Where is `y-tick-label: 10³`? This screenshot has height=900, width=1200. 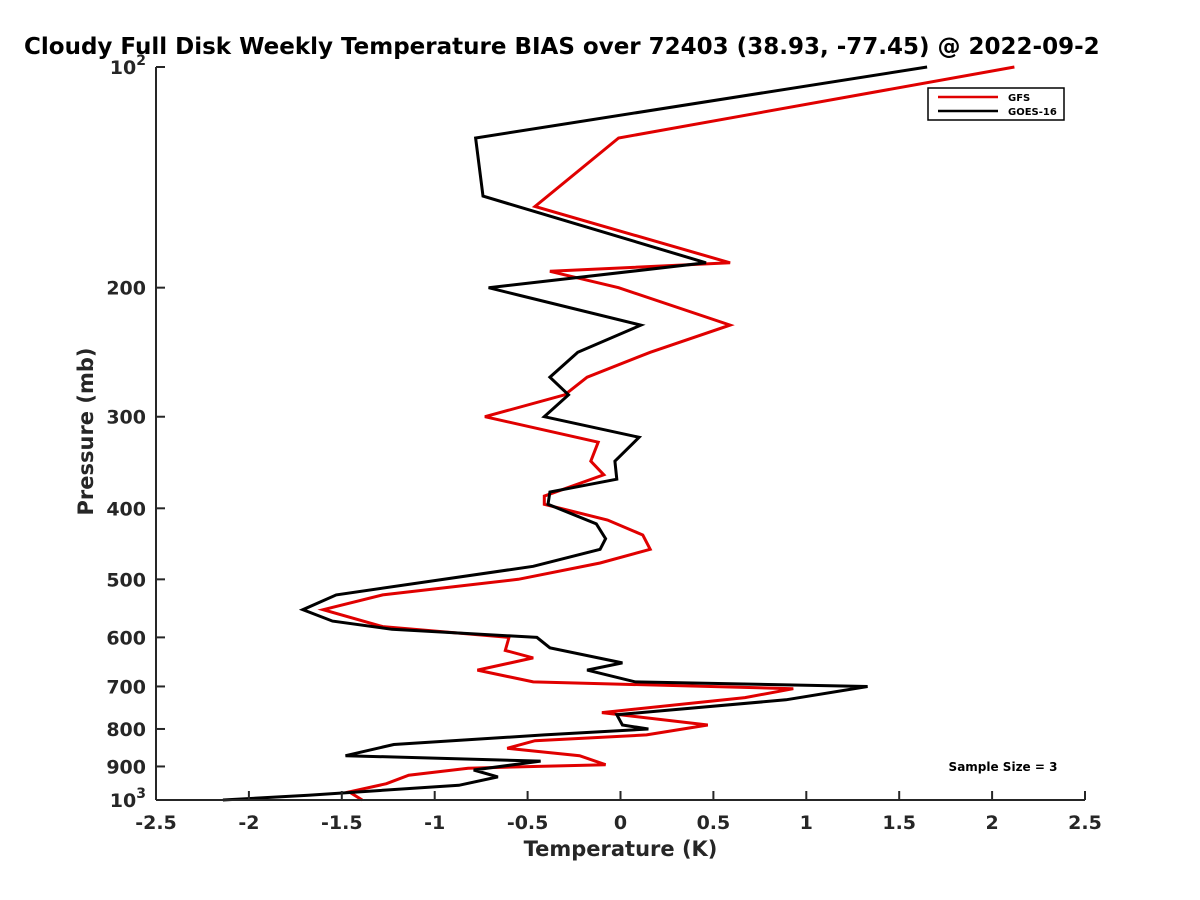 y-tick-label: 10³ is located at coordinates (128, 799).